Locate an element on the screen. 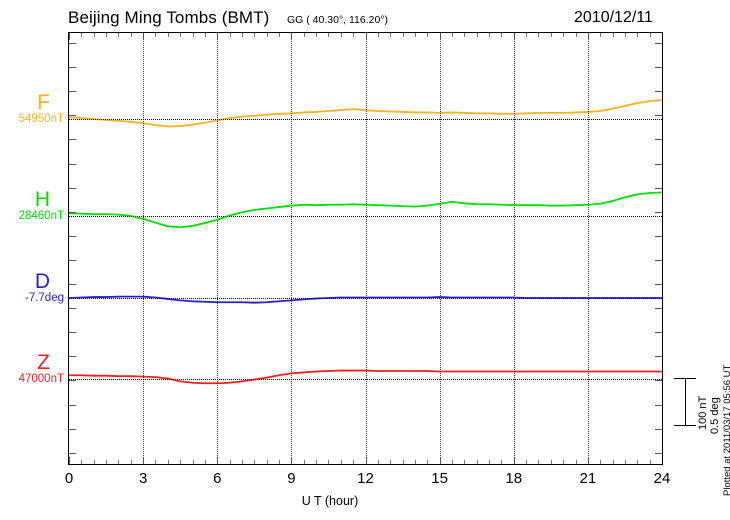  baseline-d is located at coordinates (365, 298).